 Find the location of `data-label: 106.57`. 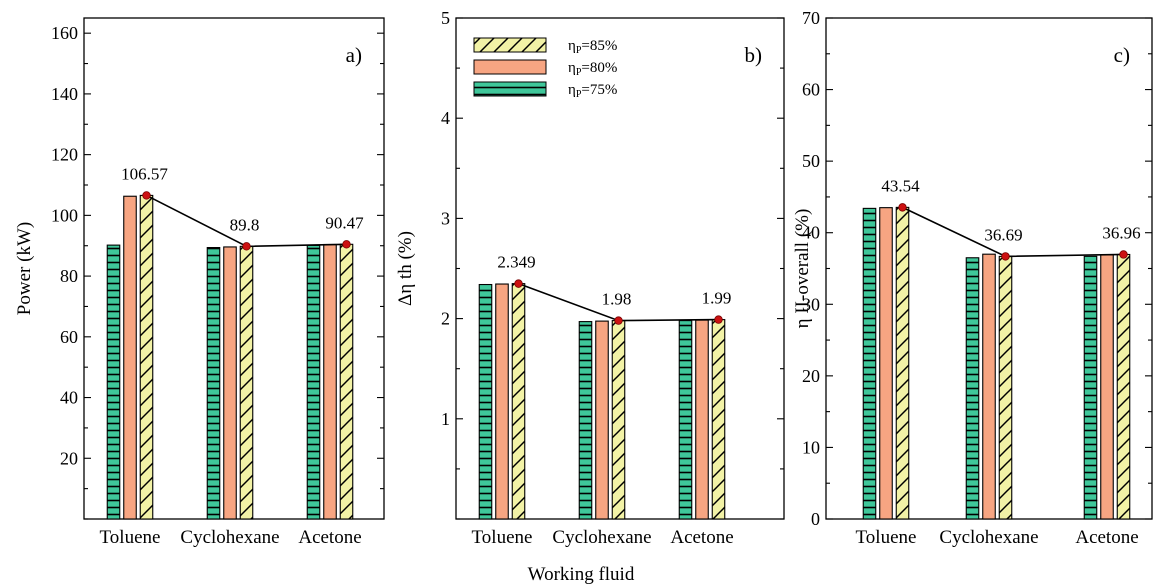

data-label: 106.57 is located at coordinates (144, 173).